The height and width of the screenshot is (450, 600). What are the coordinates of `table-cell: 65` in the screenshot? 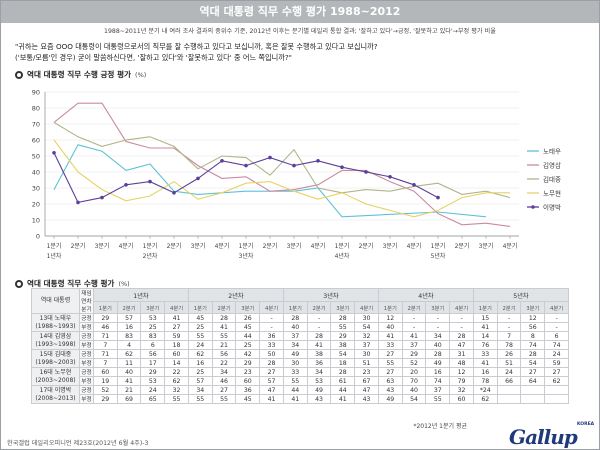 It's located at (153, 399).